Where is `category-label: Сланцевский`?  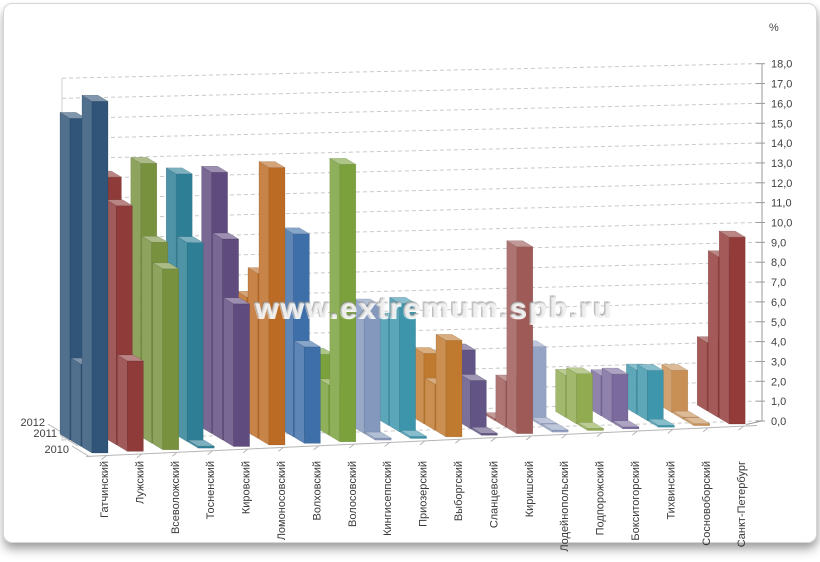 category-label: Сланцевский is located at coordinates (494, 494).